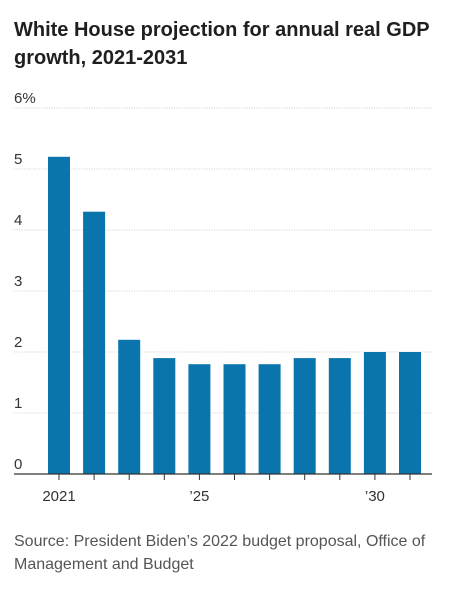  What do you see at coordinates (199, 496) in the screenshot?
I see `x-tick-label-2025: ’25` at bounding box center [199, 496].